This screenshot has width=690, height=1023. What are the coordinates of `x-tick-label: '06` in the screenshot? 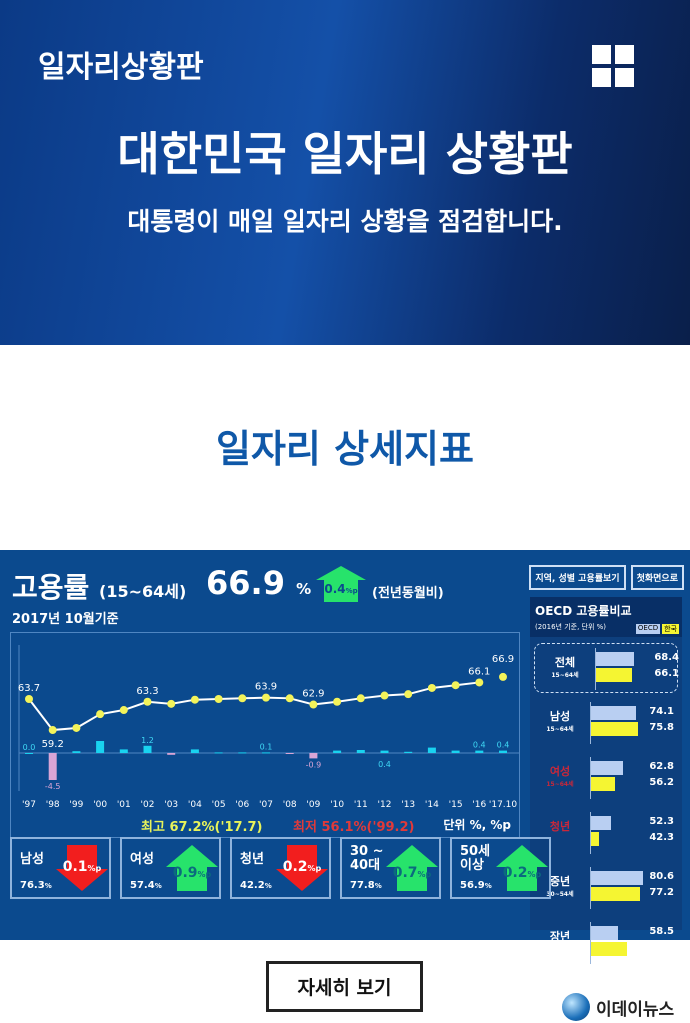 It's located at (242, 805).